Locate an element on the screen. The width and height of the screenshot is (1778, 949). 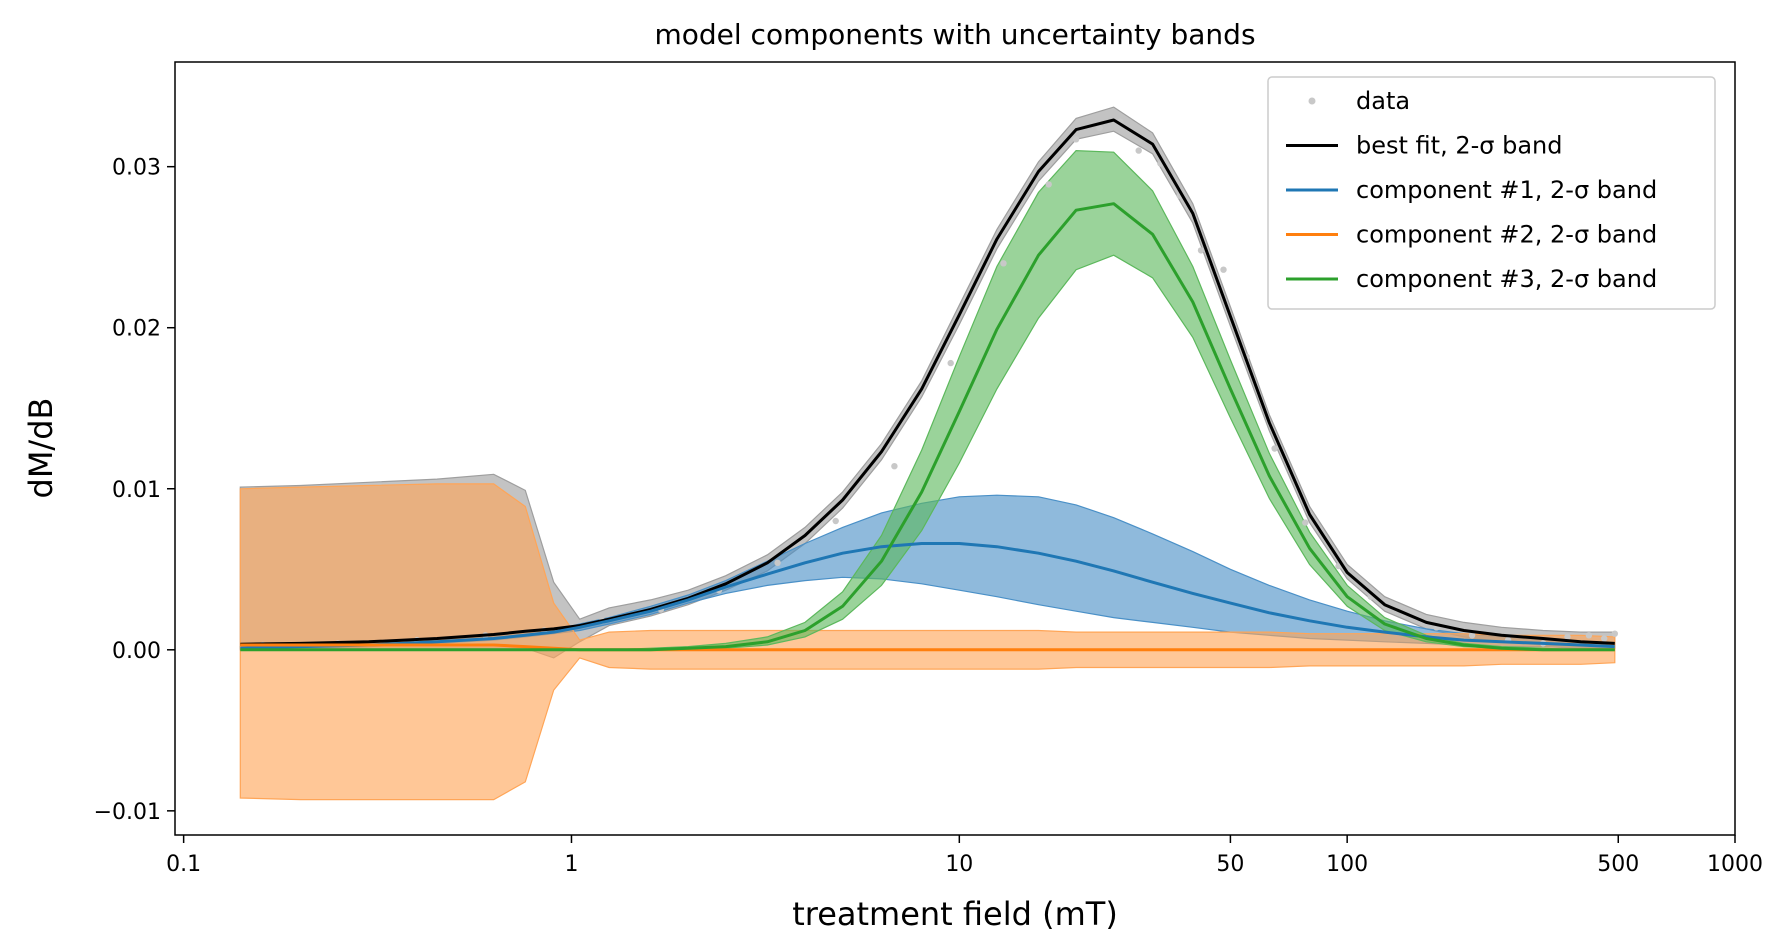
x-tick-label: 0.1 is located at coordinates (183, 864).